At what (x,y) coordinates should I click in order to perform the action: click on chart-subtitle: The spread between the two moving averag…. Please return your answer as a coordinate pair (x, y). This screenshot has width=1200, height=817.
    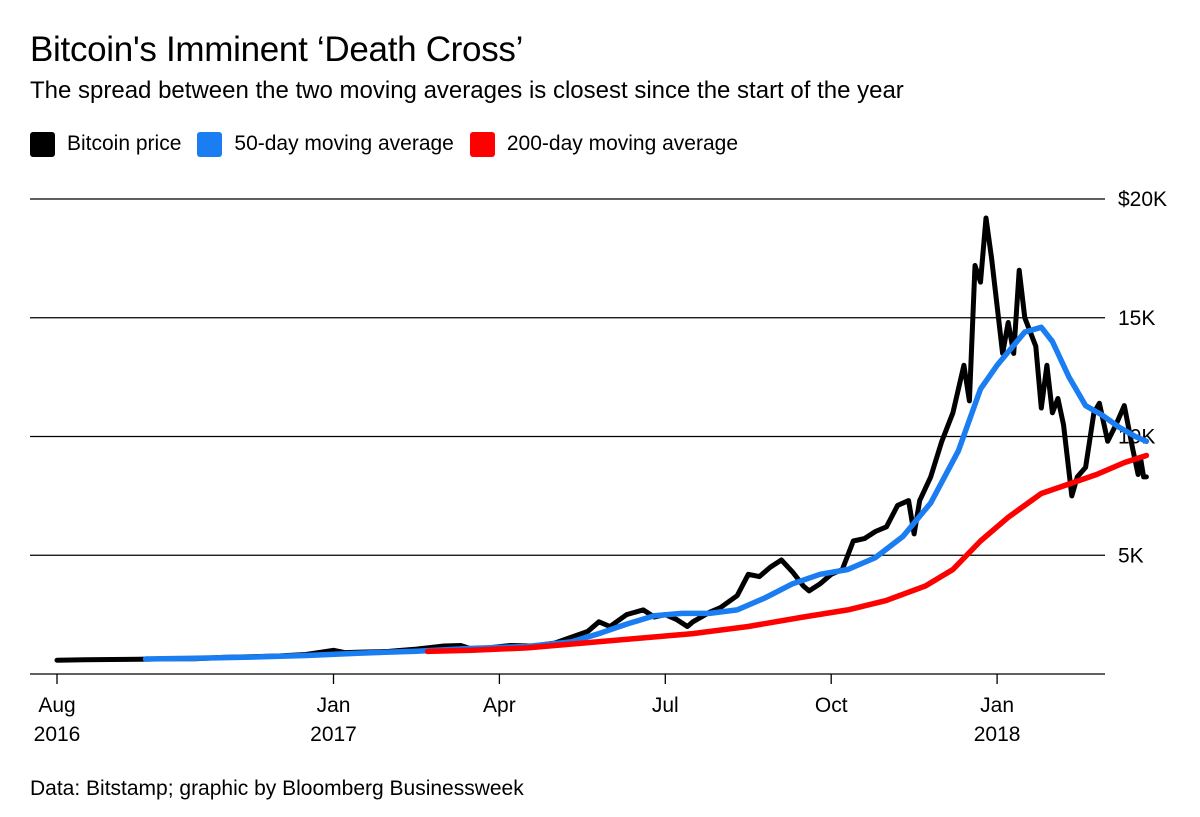
    Looking at the image, I should click on (467, 90).